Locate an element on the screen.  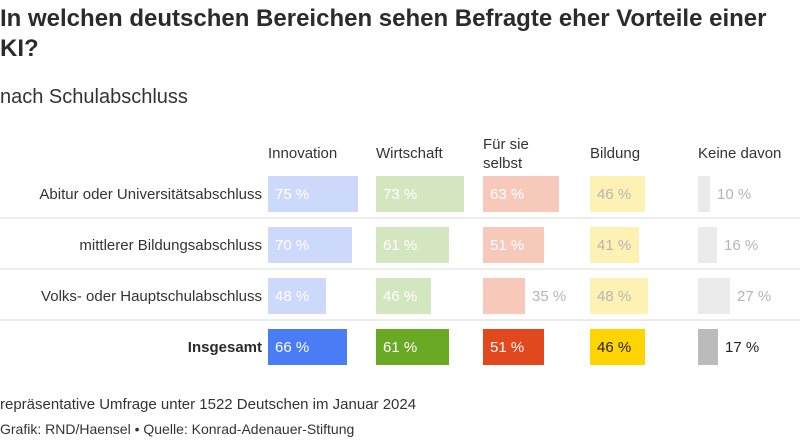
value-label-innovation-mittlerer-bildungsabschluss: 70 % is located at coordinates (292, 245).